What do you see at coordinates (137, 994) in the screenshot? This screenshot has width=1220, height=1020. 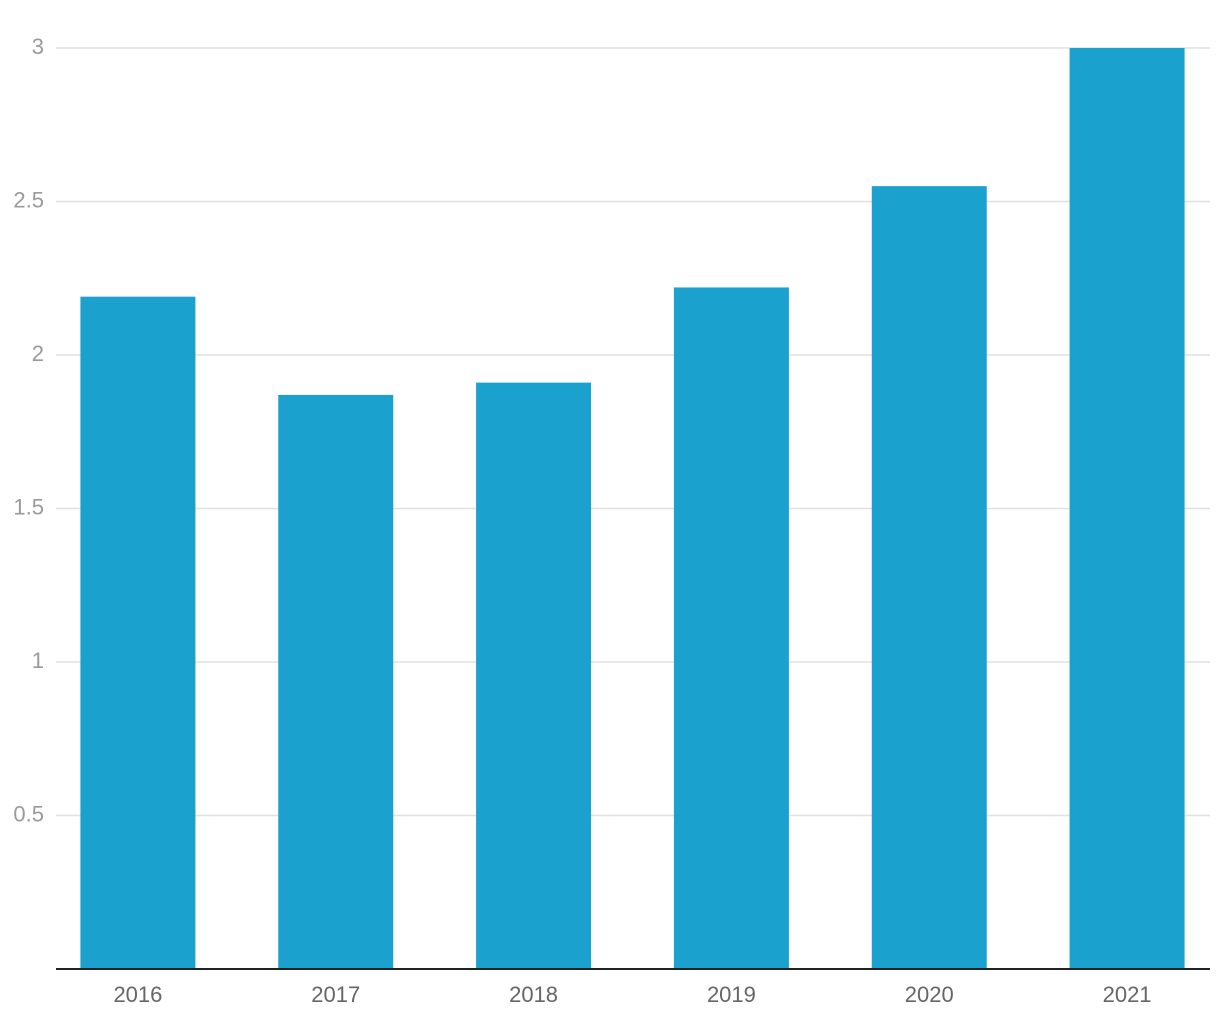 I see `x-tick-label: 2016` at bounding box center [137, 994].